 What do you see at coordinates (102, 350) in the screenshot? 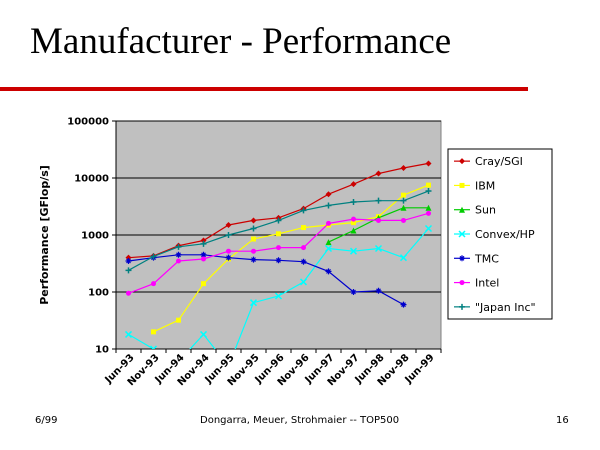
I see `y-tick-label: 10` at bounding box center [102, 350].